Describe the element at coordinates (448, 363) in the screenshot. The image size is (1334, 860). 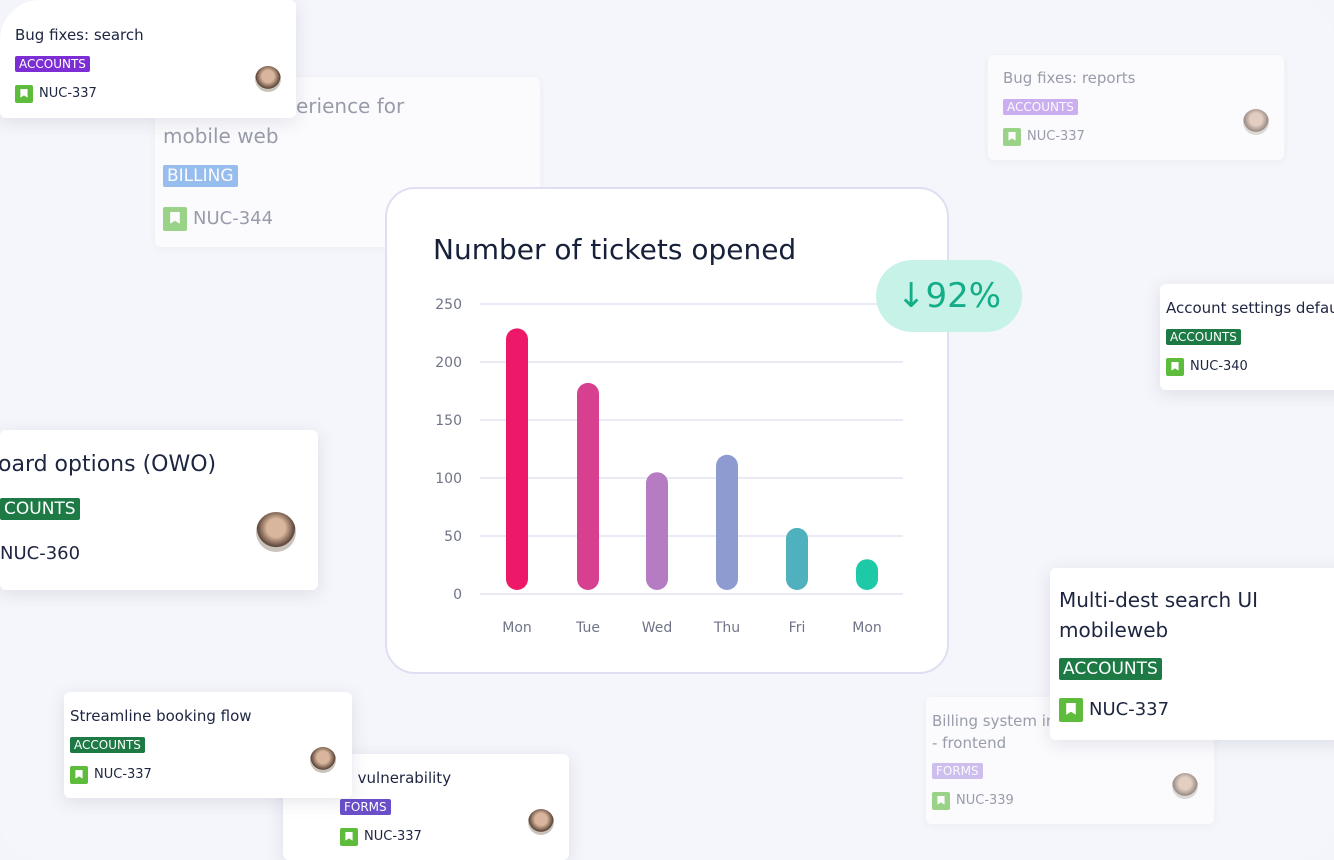
I see `y-tick-label: 200` at that location.